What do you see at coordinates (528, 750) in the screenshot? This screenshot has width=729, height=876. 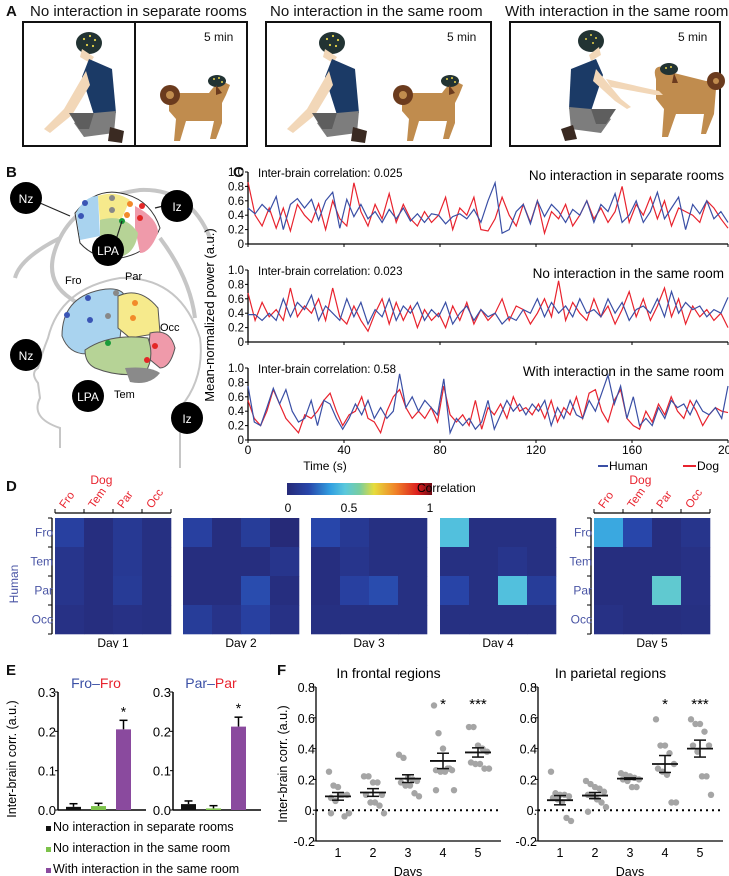 I see `y-tick-label: 0.4` at bounding box center [528, 750].